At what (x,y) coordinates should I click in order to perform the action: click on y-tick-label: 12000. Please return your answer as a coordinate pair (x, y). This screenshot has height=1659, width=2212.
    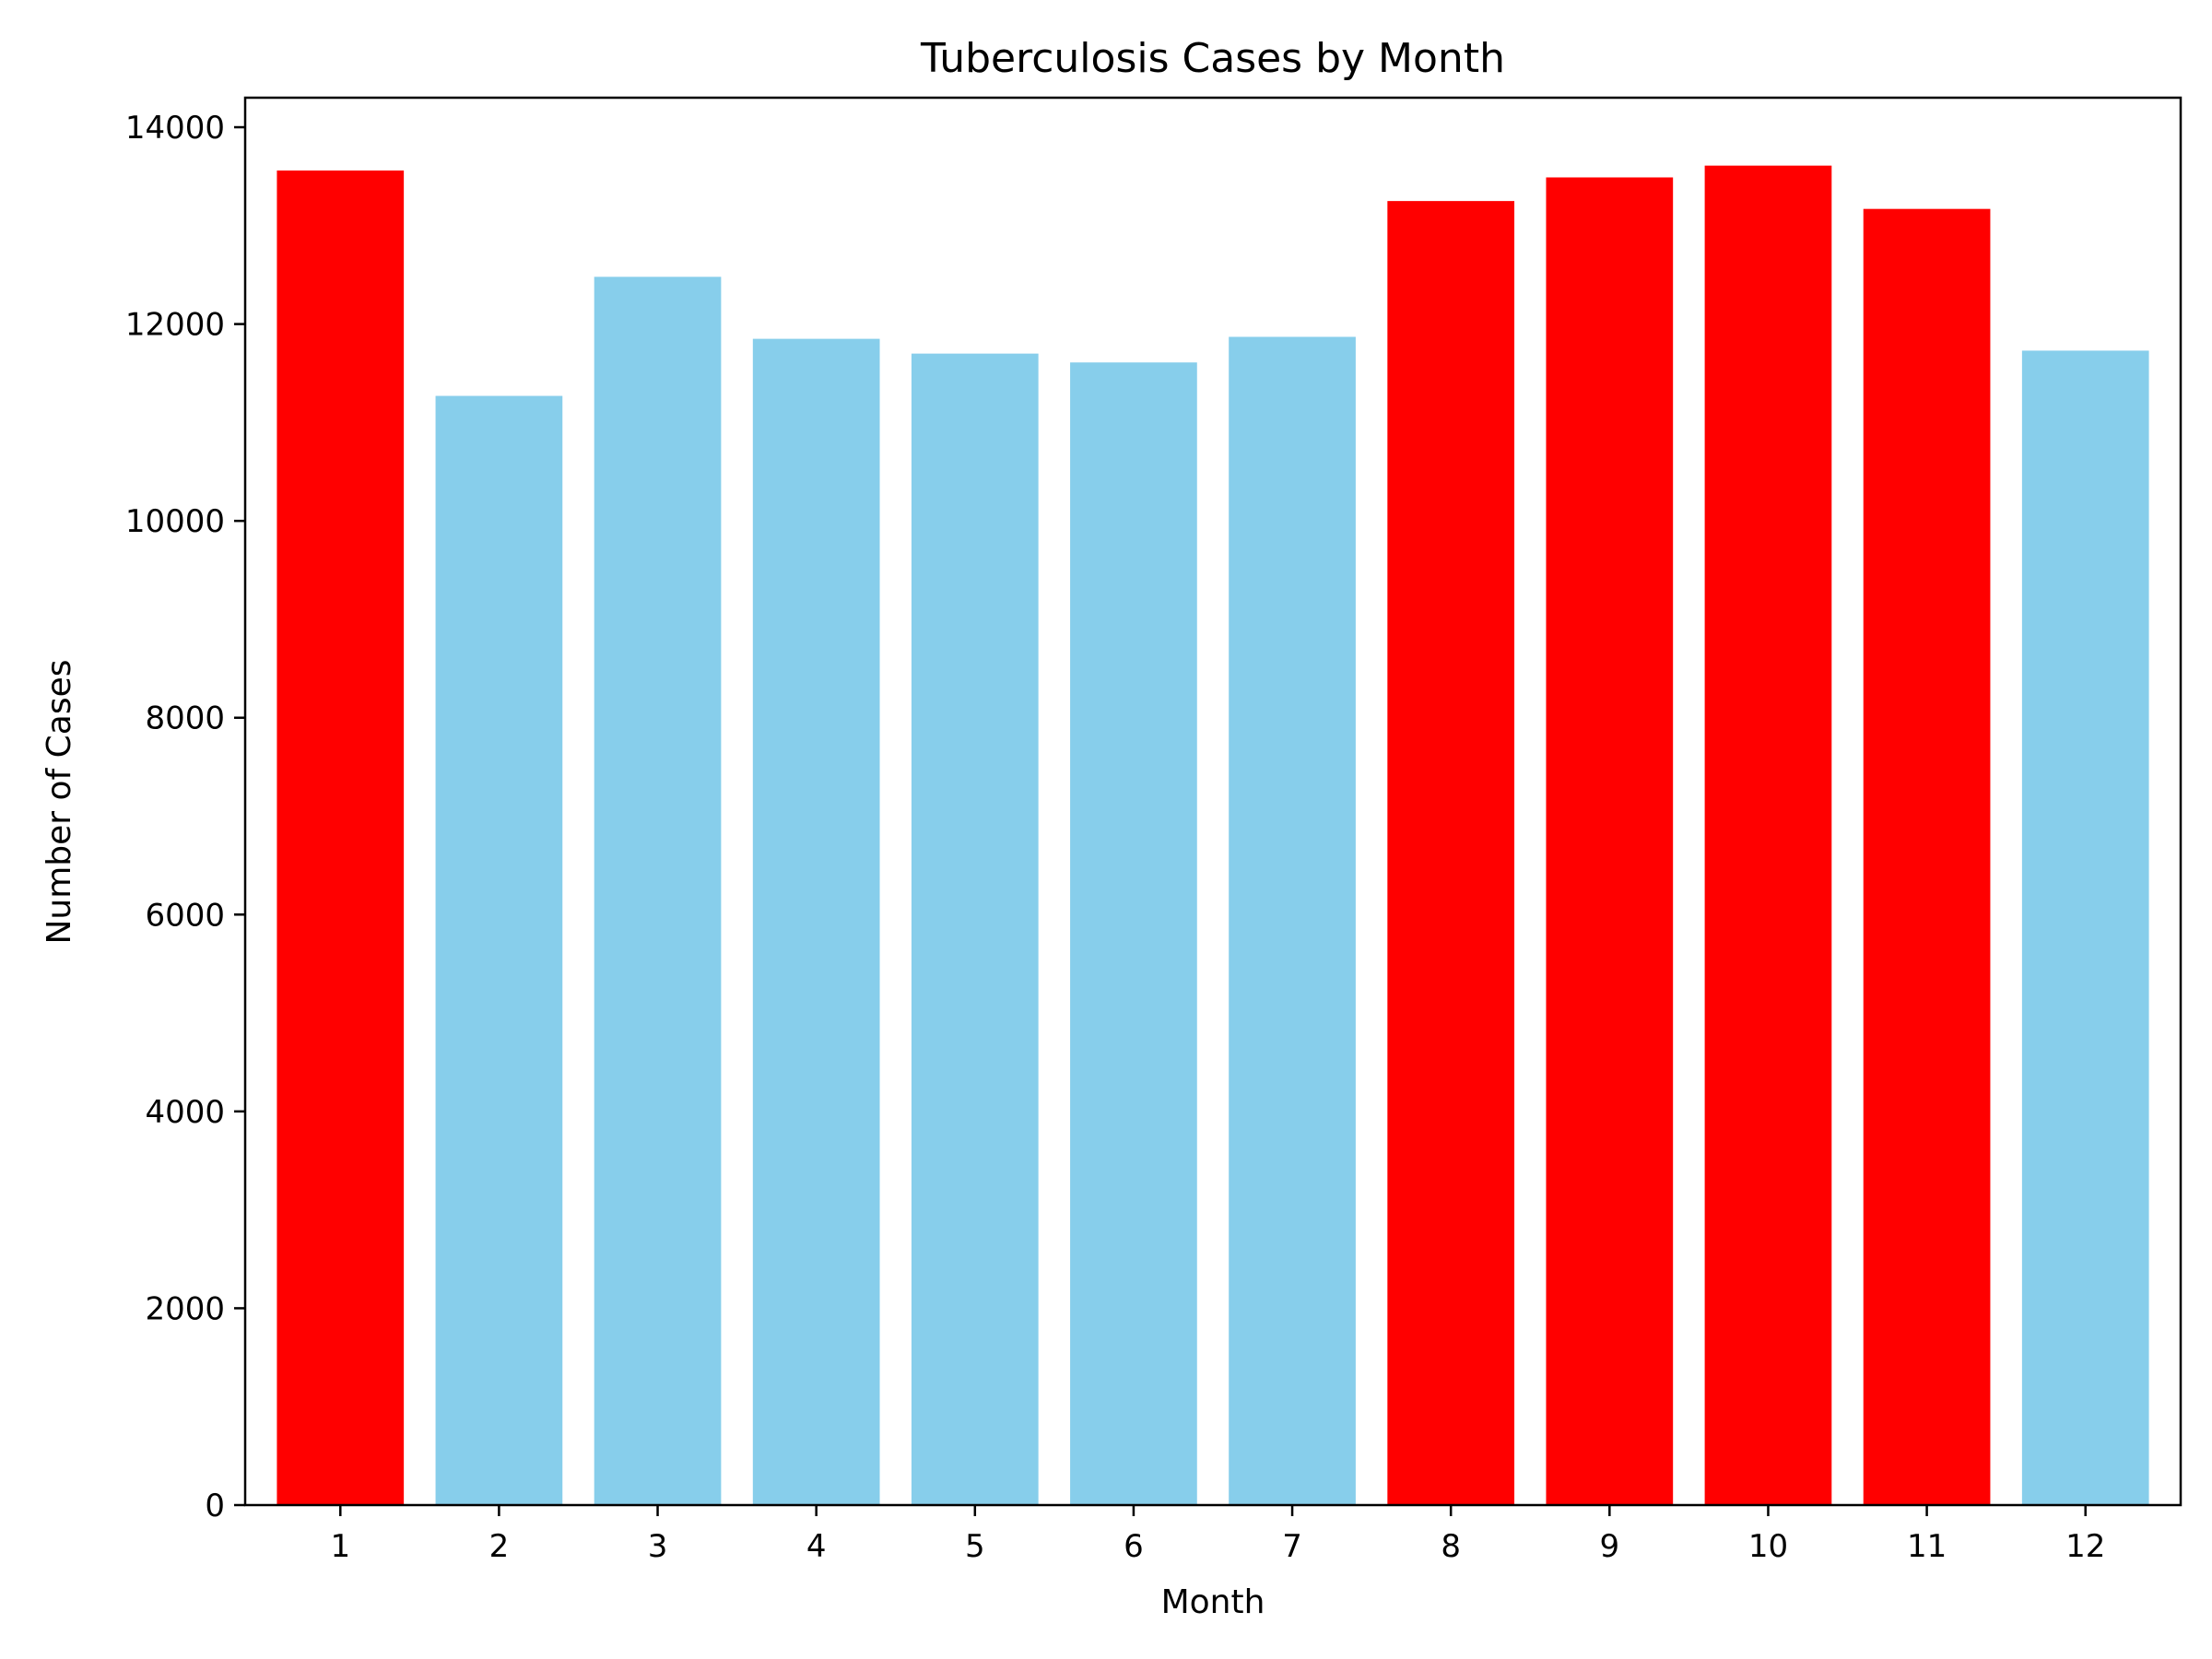
    Looking at the image, I should click on (175, 325).